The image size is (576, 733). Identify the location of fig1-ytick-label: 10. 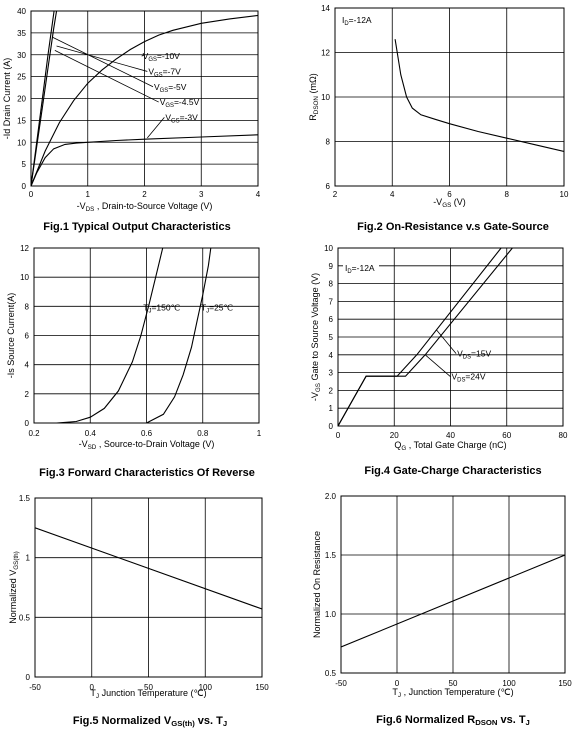
(21, 142).